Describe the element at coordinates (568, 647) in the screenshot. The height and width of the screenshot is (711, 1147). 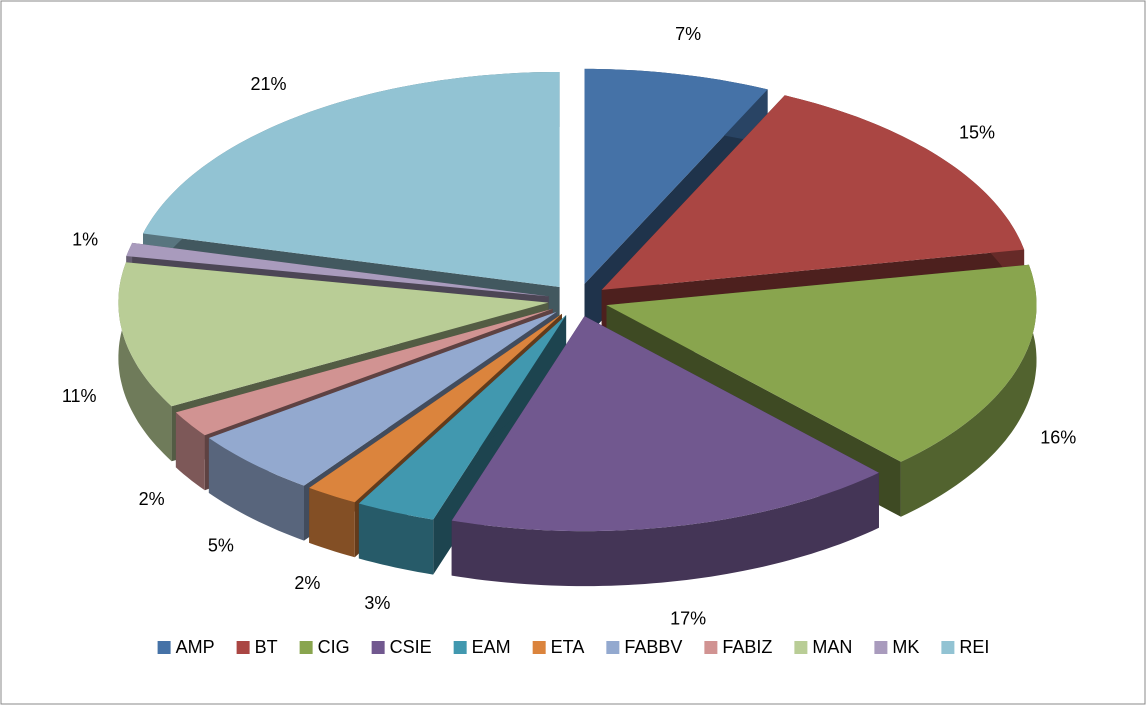
I see `legend-label: ETA` at that location.